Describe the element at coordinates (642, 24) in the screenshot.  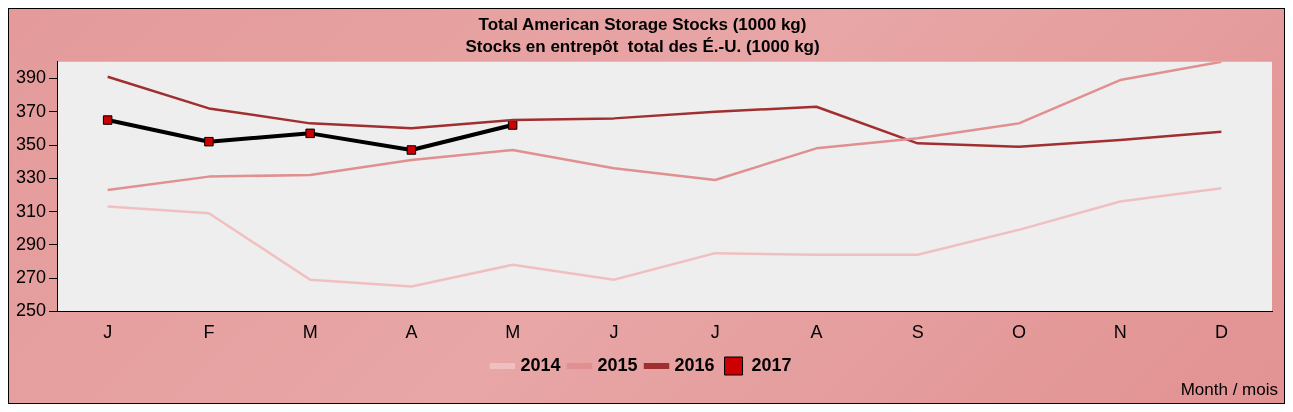
I see `chart-title: Total American Storage Stocks (1000 kg)` at that location.